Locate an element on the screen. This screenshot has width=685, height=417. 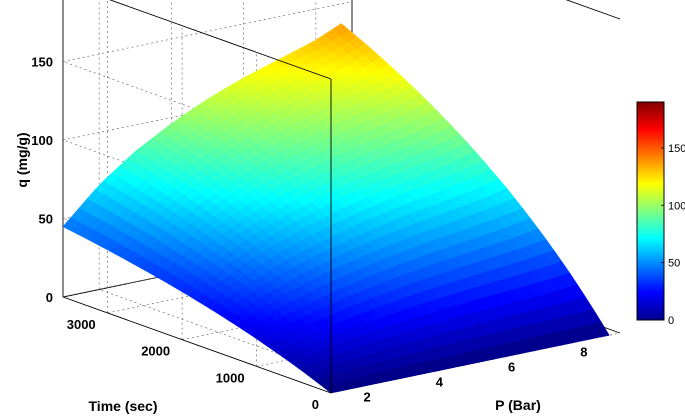
colorbar-tick-label: 150 is located at coordinates (676, 149).